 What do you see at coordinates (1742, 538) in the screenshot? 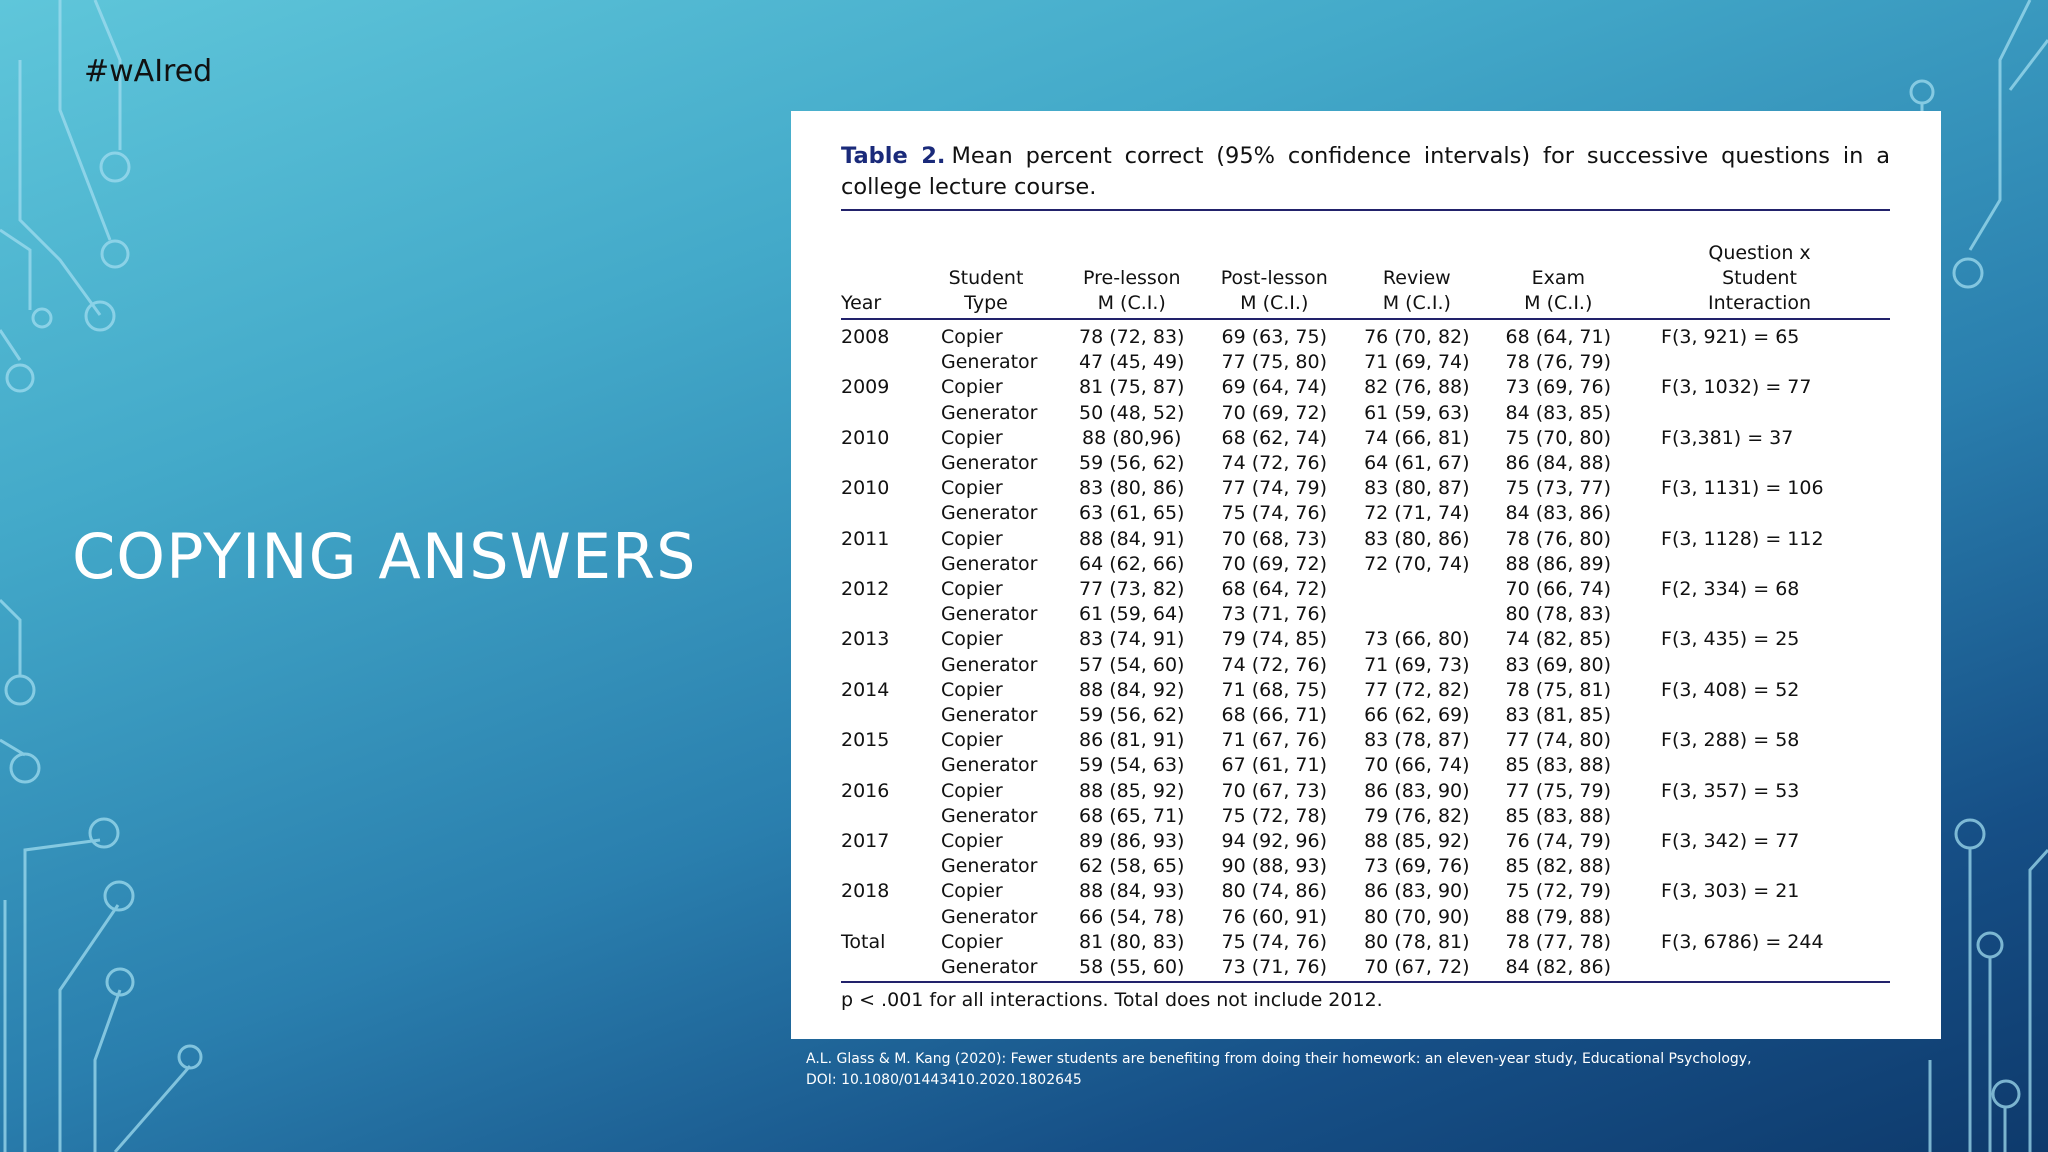
I see `cell-interaction: F(3, 1128) = 112` at bounding box center [1742, 538].